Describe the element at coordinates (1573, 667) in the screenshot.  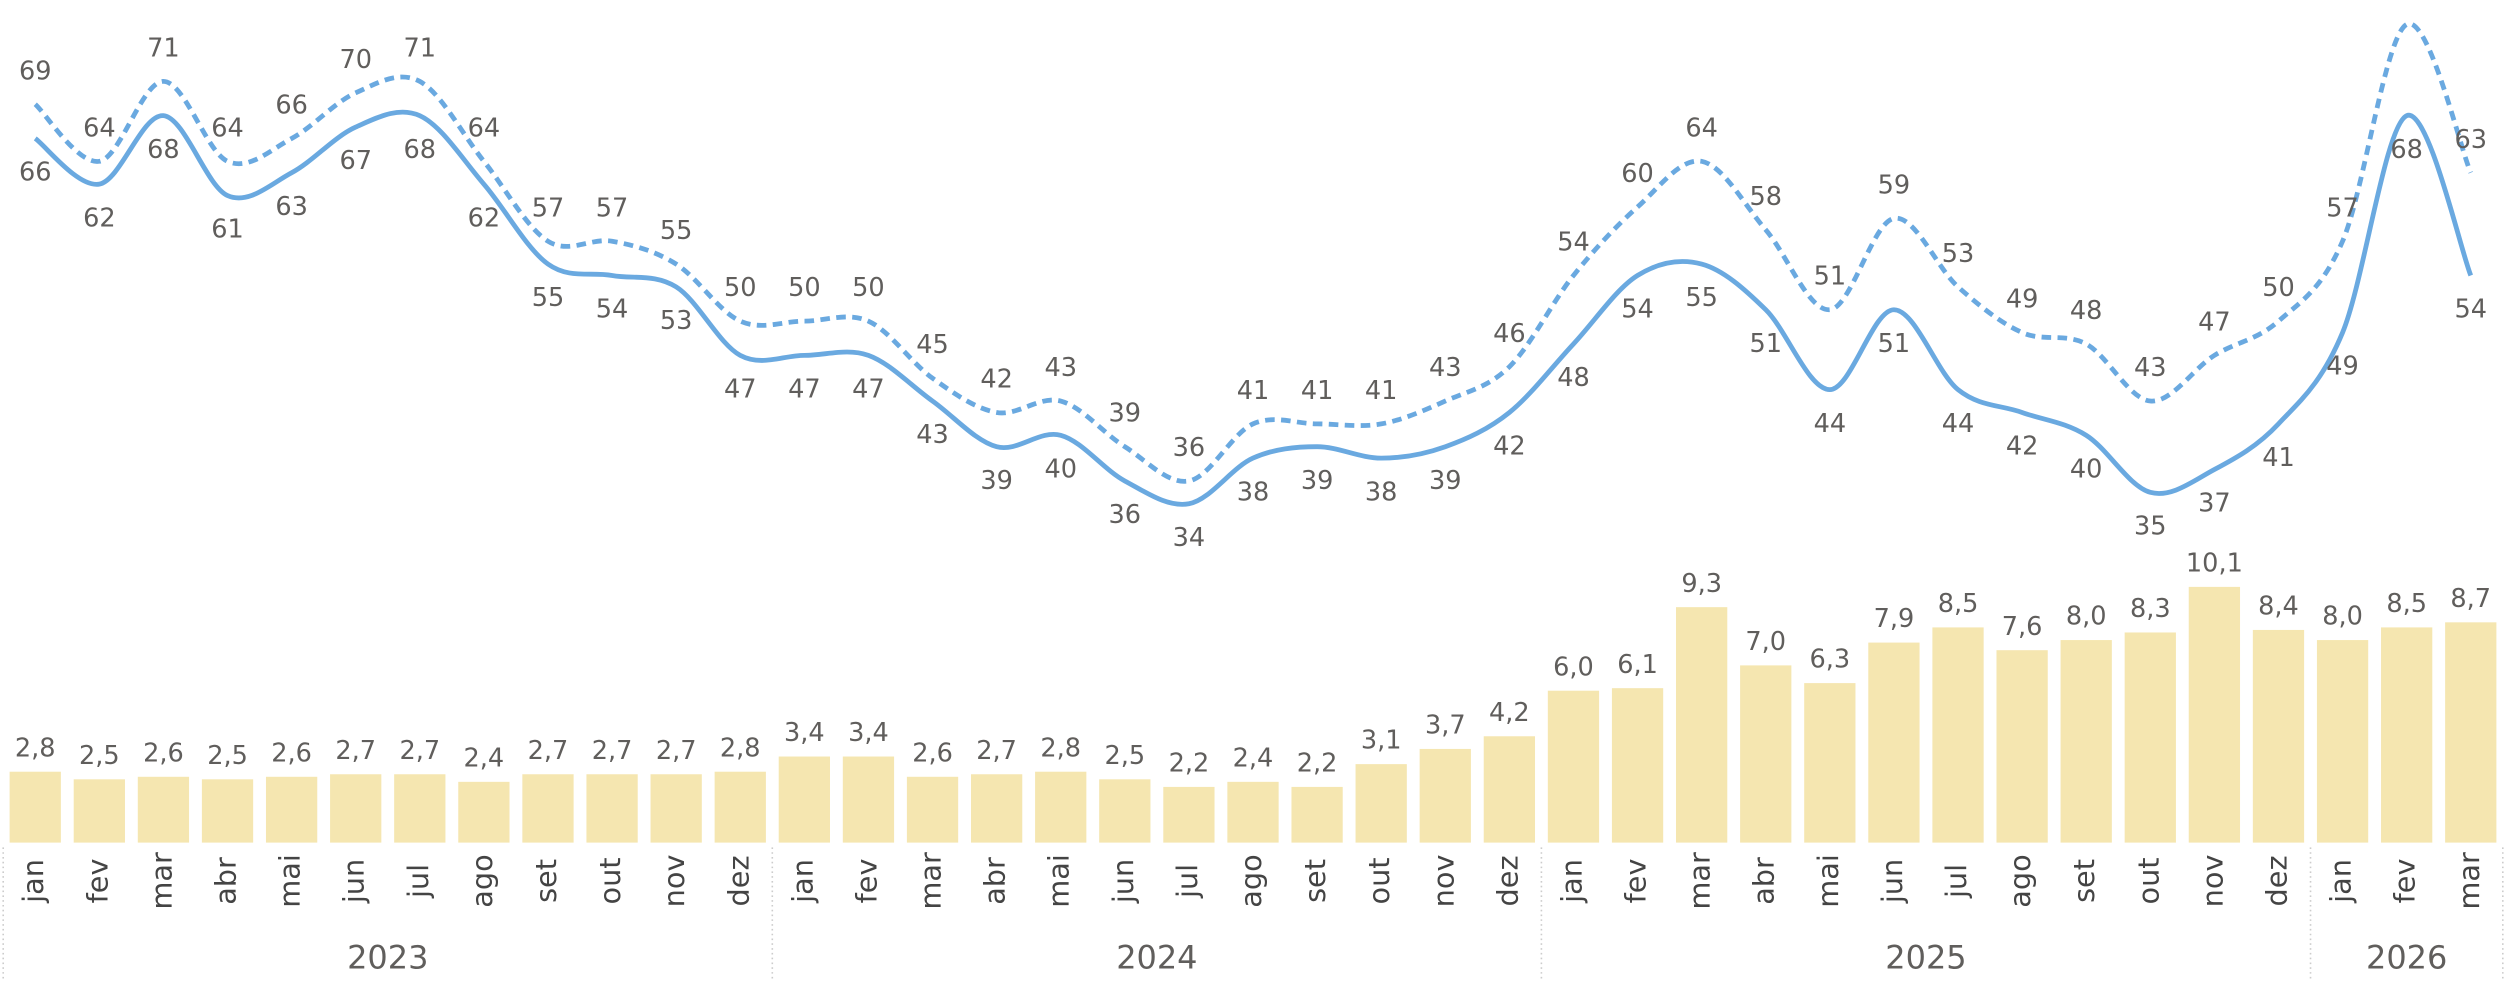
I see `bar-label: 6,0` at that location.